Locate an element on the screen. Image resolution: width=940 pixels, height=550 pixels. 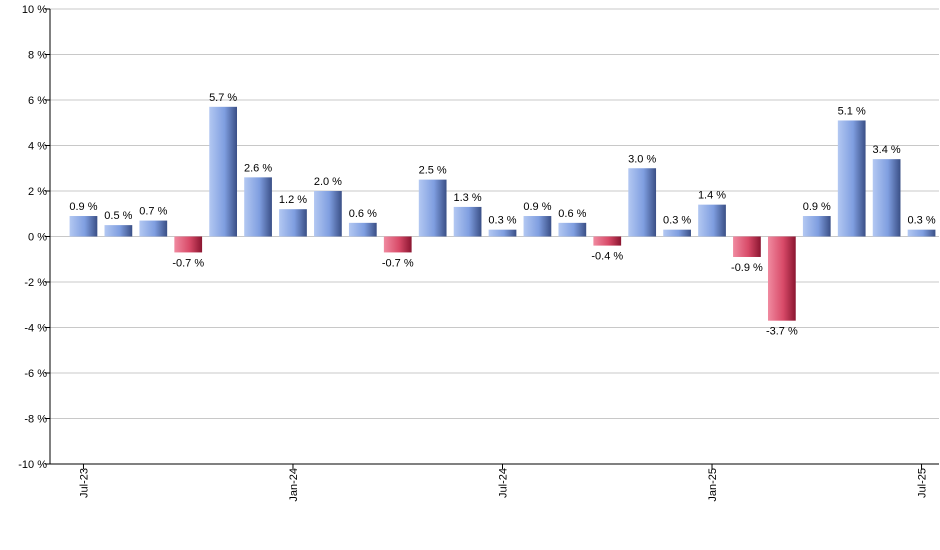
data-label: 0.7 % is located at coordinates (153, 212).